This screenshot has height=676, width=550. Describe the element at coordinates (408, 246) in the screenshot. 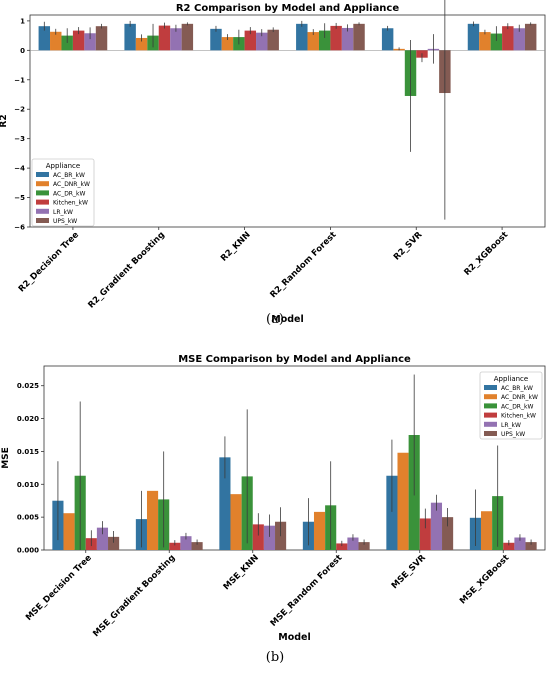

I see `r2-xtick-label: R2_SVR` at that location.